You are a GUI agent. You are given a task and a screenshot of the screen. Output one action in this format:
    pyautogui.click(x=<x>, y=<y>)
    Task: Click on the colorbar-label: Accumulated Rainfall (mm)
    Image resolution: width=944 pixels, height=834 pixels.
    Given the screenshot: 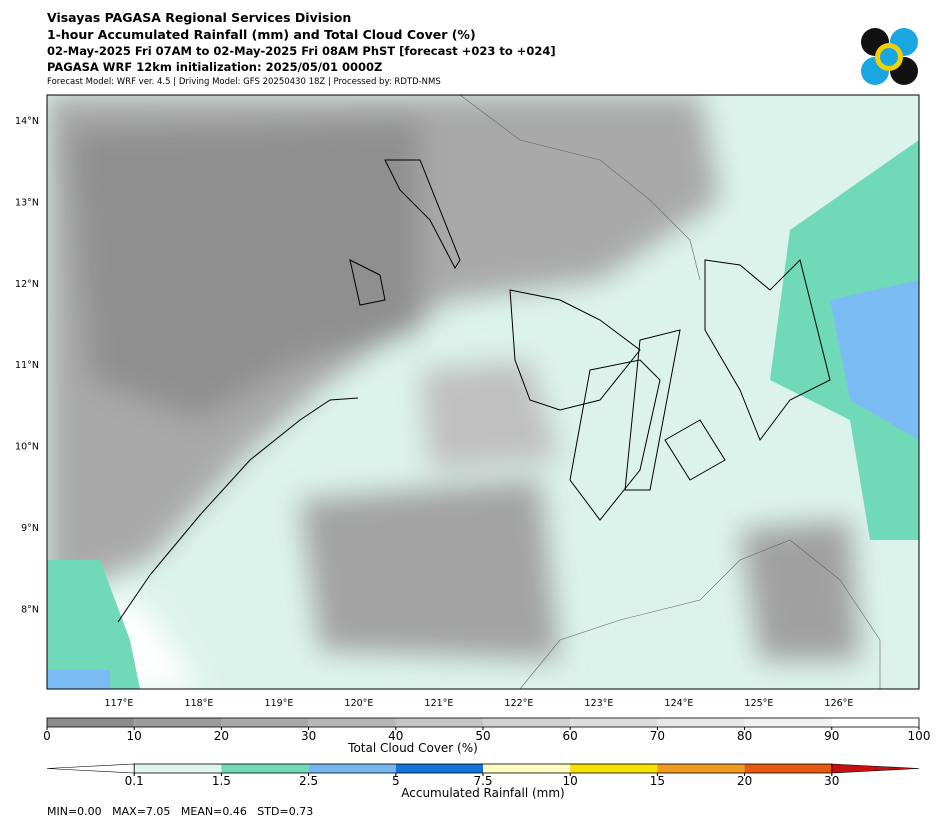 What is the action you would take?
    pyautogui.click(x=482, y=793)
    